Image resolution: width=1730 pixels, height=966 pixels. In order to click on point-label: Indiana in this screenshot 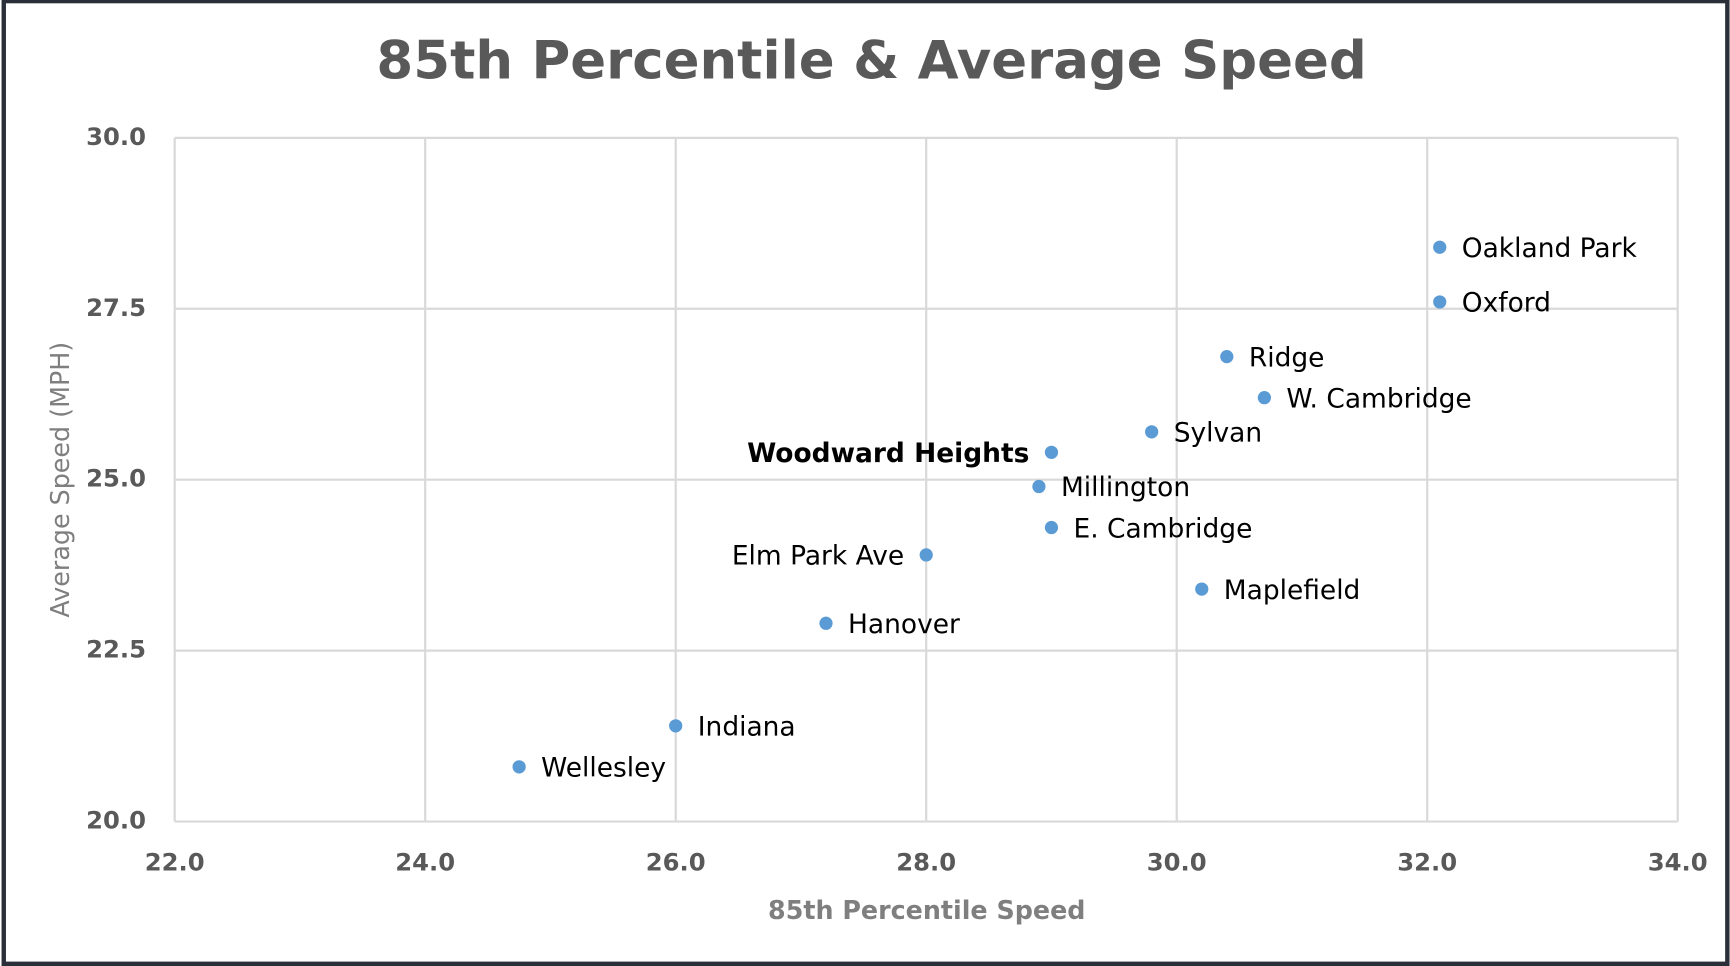, I will do `click(747, 727)`.